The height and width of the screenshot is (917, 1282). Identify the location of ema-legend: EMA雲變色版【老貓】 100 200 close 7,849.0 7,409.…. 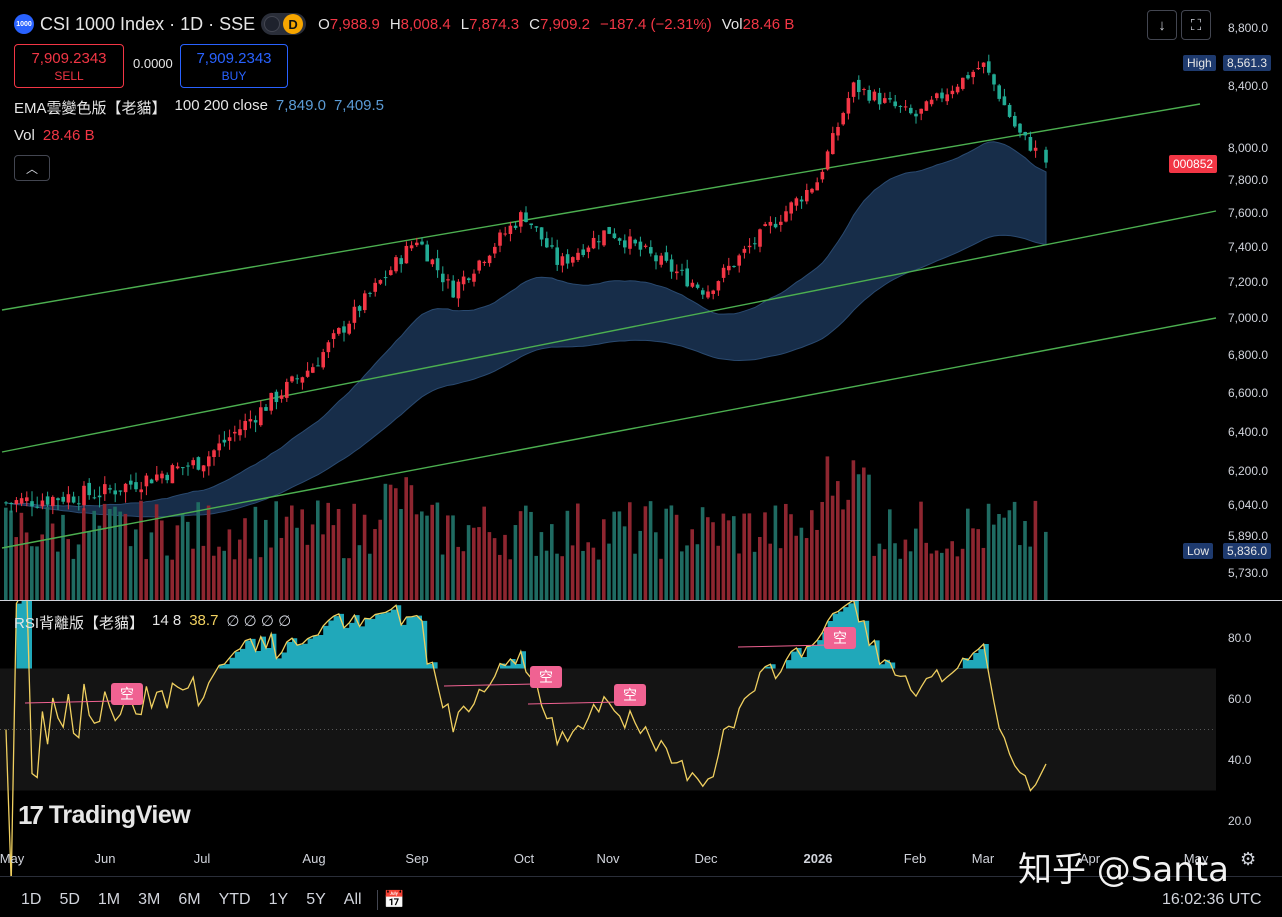
(199, 107).